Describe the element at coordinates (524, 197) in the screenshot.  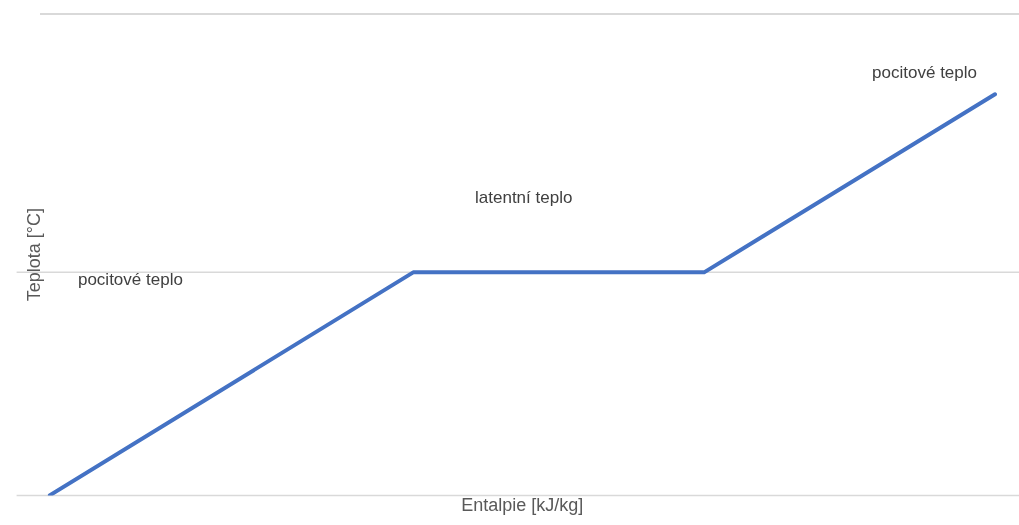
I see `annotation: latentní teplo` at that location.